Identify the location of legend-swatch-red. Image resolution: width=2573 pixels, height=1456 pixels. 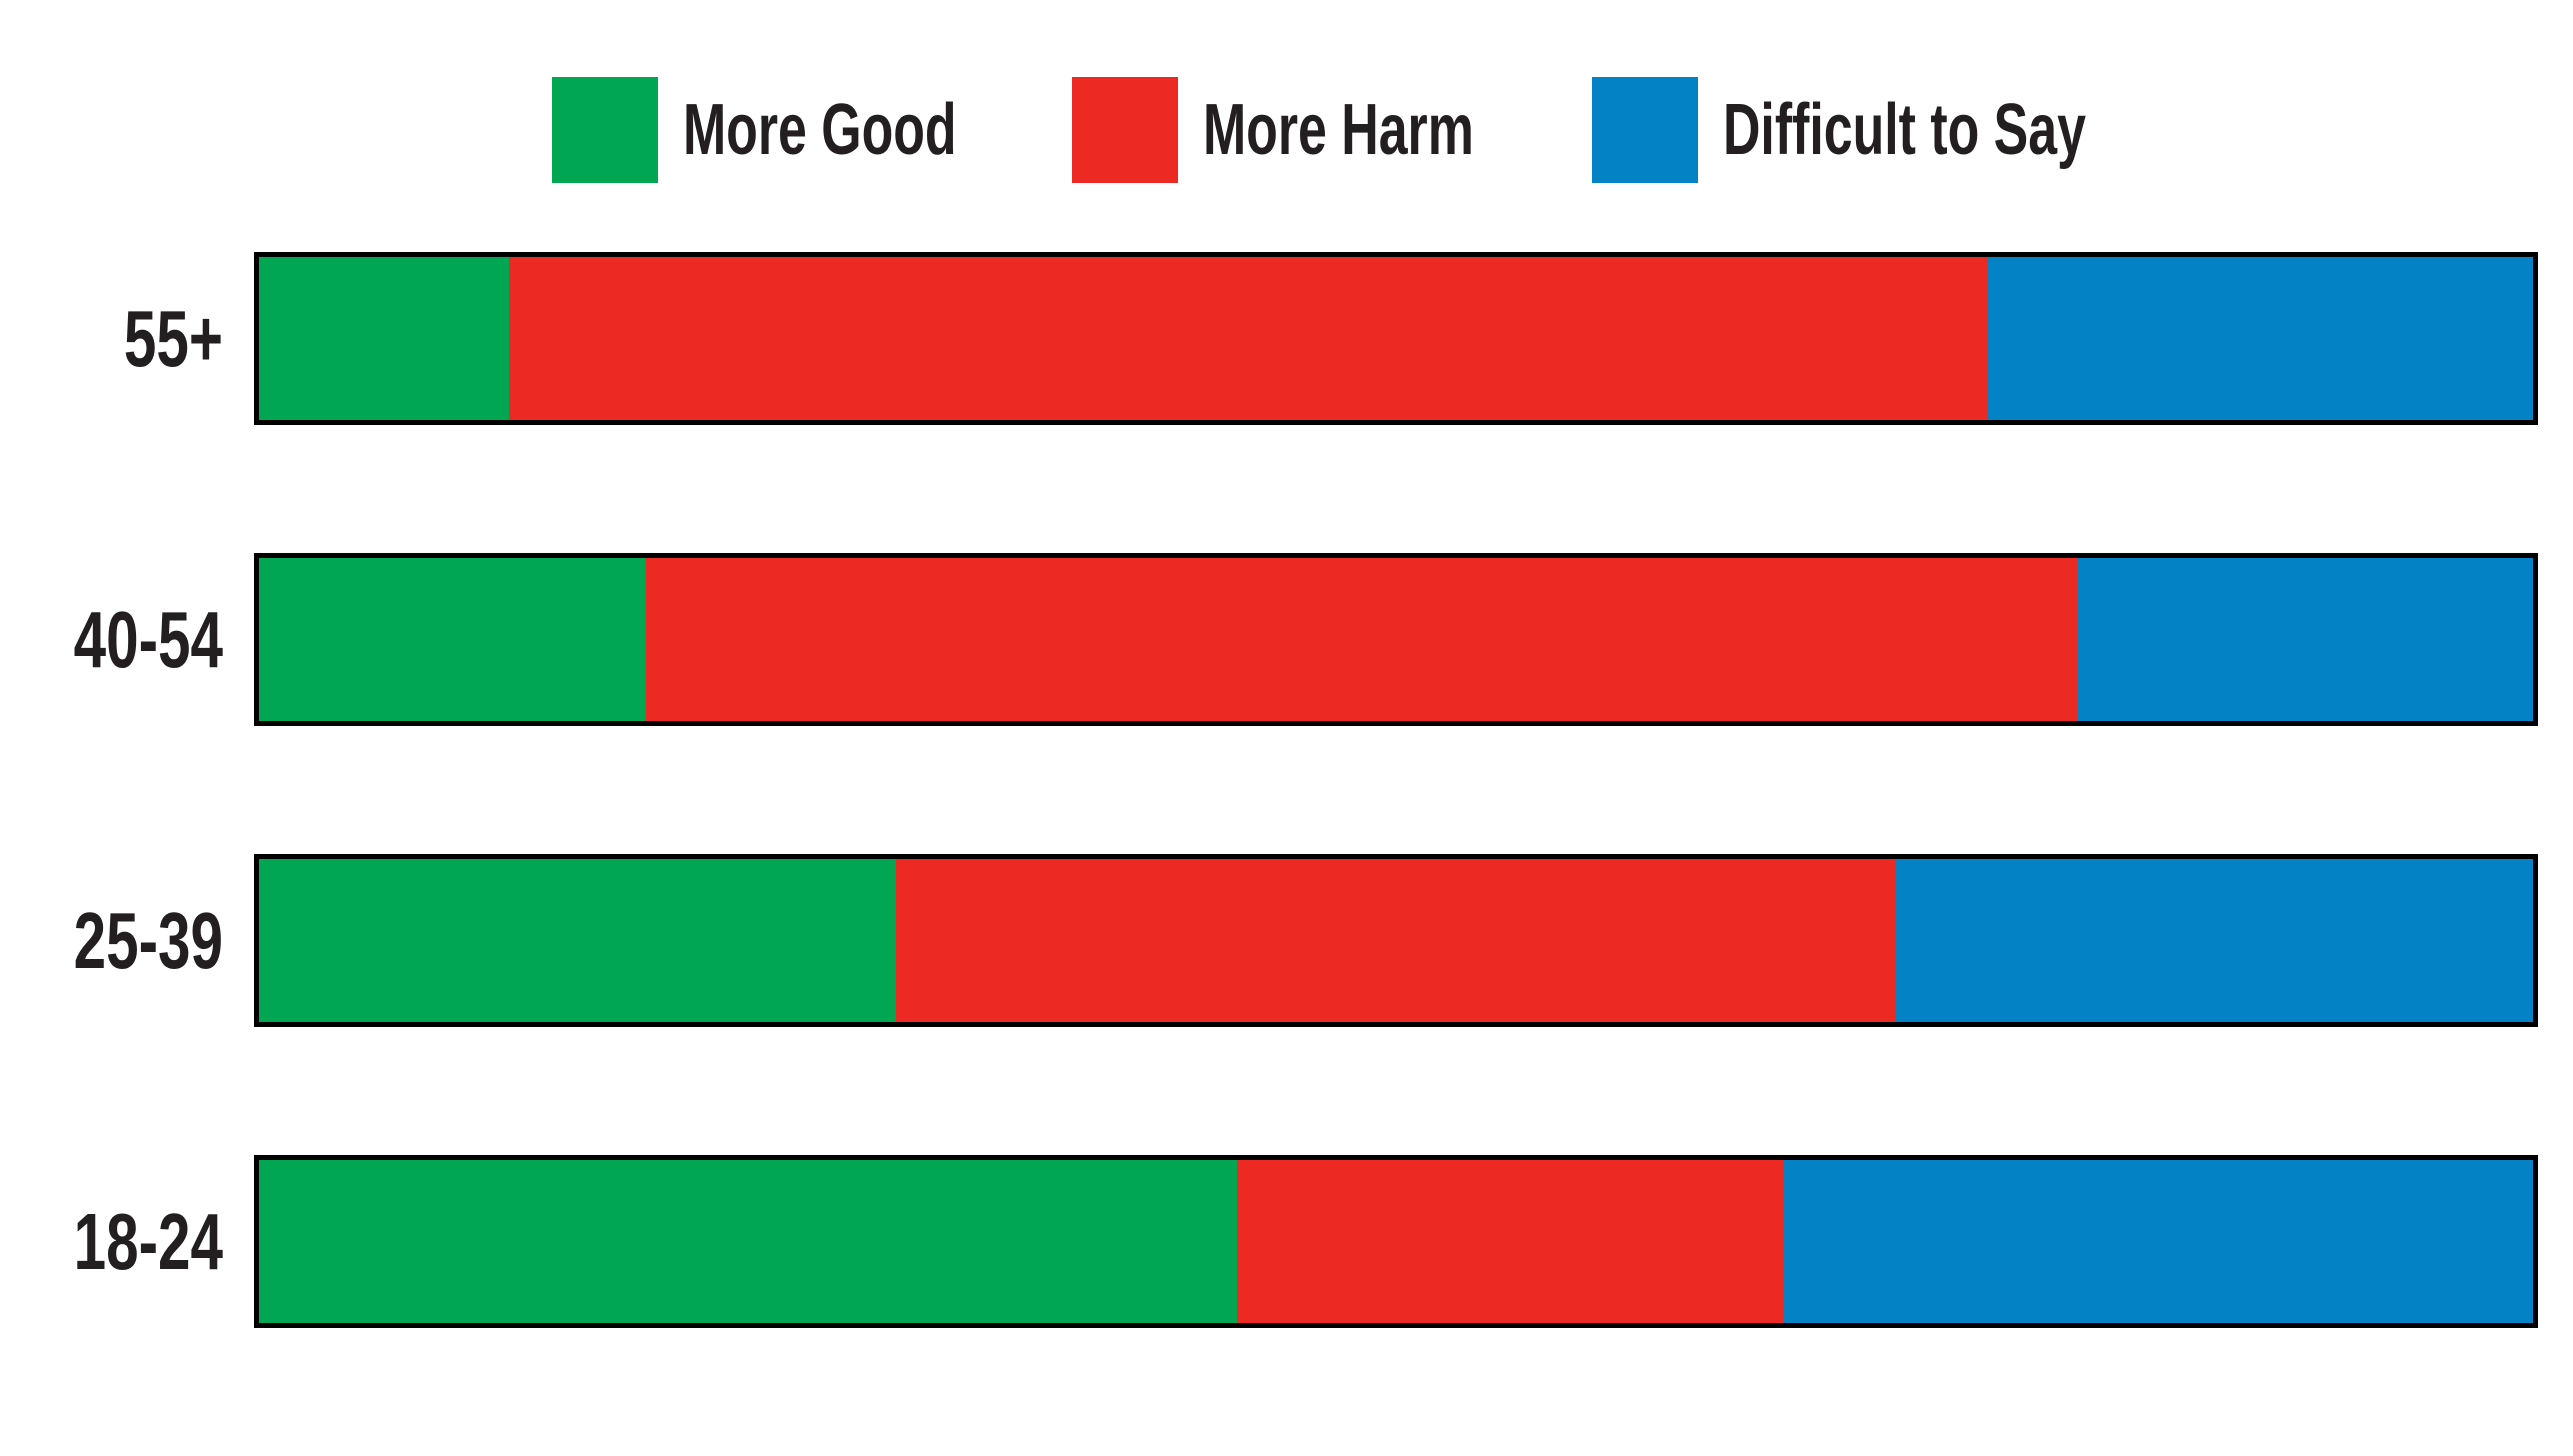
(1125, 130).